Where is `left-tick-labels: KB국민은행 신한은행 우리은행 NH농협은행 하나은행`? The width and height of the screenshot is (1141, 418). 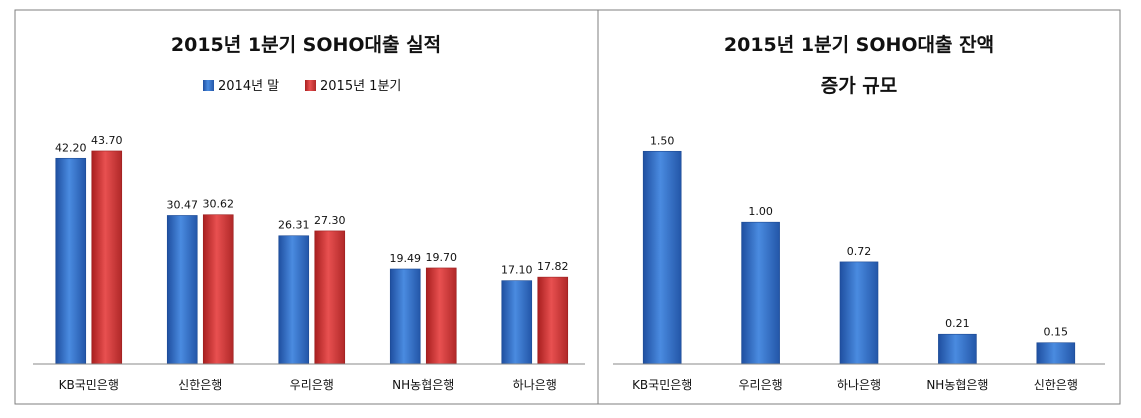 left-tick-labels: KB국민은행 신한은행 우리은행 NH농협은행 하나은행 is located at coordinates (308, 384).